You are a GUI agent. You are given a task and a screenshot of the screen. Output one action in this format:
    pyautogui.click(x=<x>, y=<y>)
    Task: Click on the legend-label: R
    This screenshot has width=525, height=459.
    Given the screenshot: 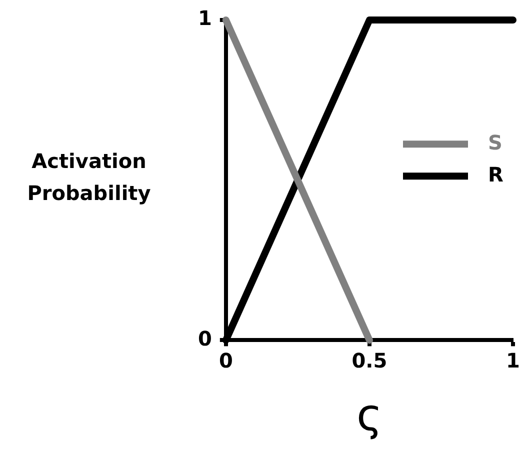 What is the action you would take?
    pyautogui.click(x=496, y=174)
    